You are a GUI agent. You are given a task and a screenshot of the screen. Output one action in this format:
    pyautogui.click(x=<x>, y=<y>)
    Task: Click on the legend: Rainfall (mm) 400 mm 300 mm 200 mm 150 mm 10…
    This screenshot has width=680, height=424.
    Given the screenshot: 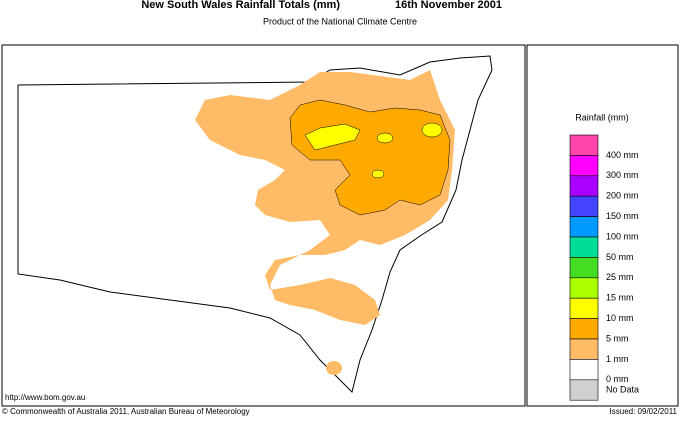 What is the action you would take?
    pyautogui.click(x=604, y=256)
    